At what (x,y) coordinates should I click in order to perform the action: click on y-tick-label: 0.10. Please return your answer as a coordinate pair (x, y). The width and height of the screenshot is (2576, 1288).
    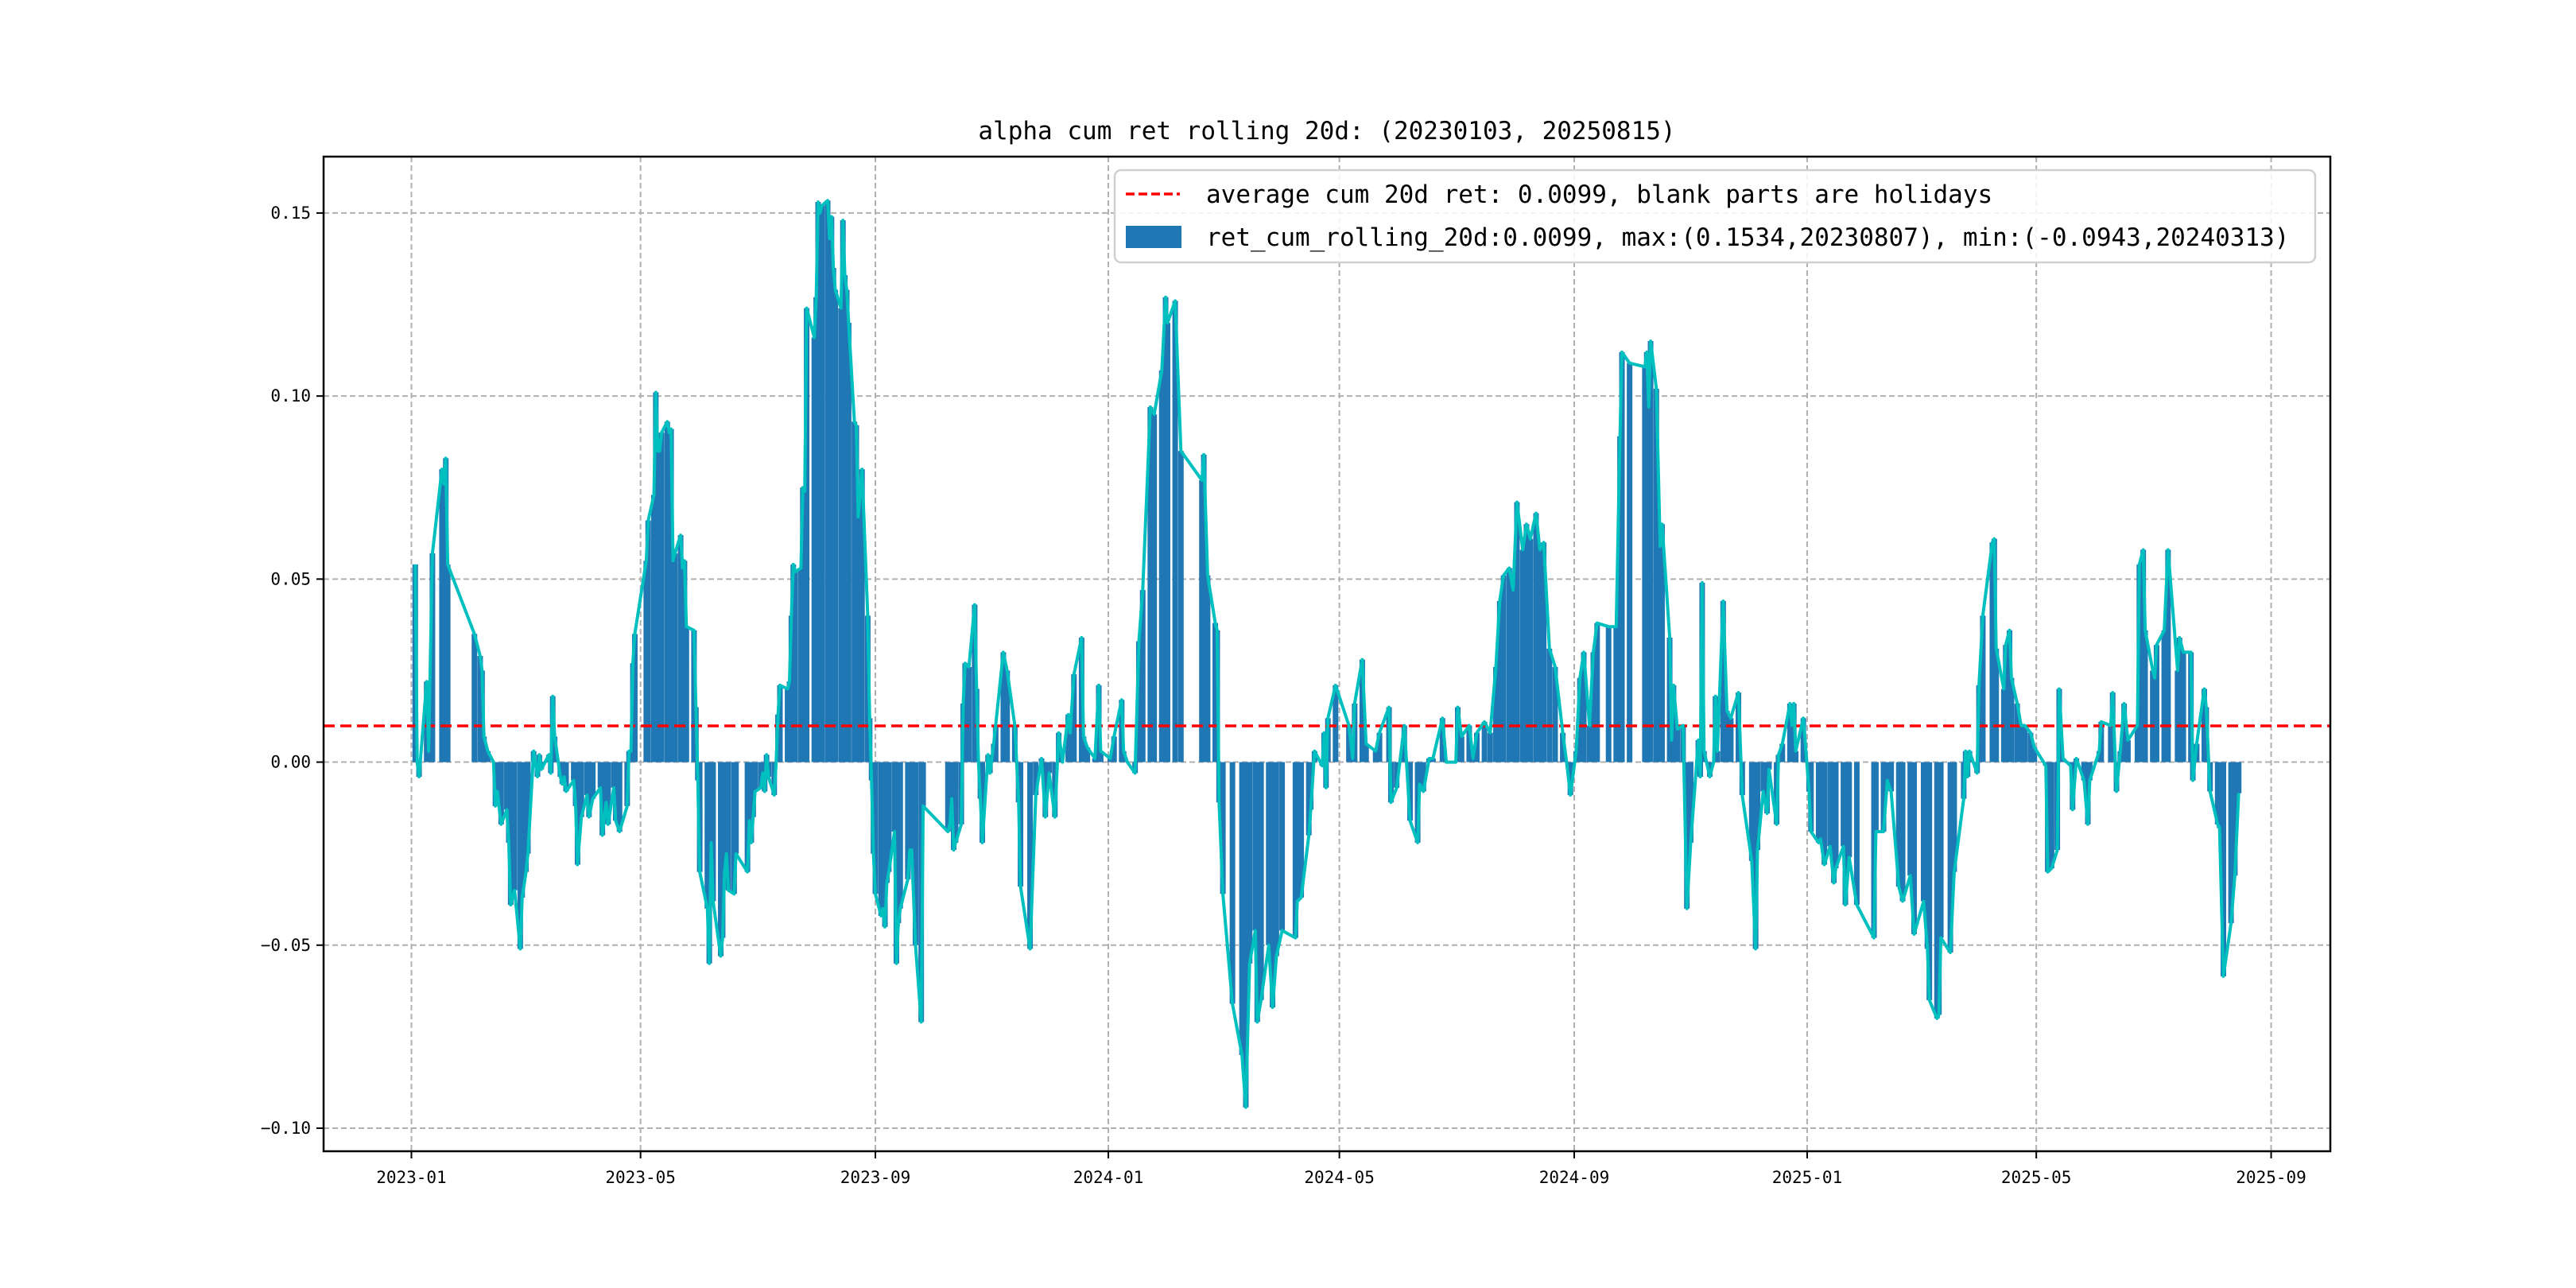
    Looking at the image, I should click on (291, 395).